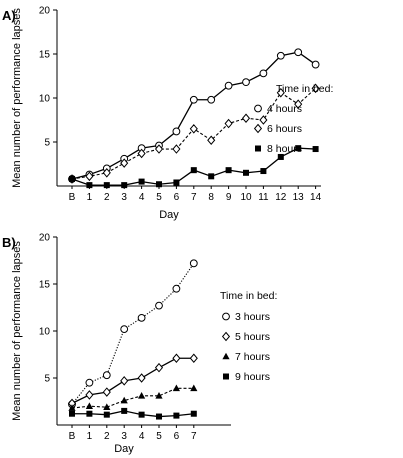 This screenshot has width=403, height=458. I want to click on x-tick-label: 8, so click(211, 197).